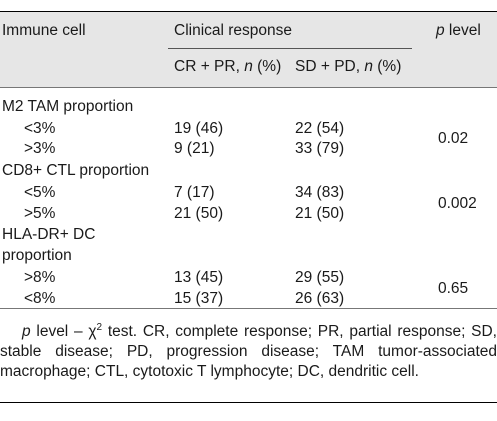 This screenshot has width=497, height=421. I want to click on table-bottom-rule, so click(248, 308).